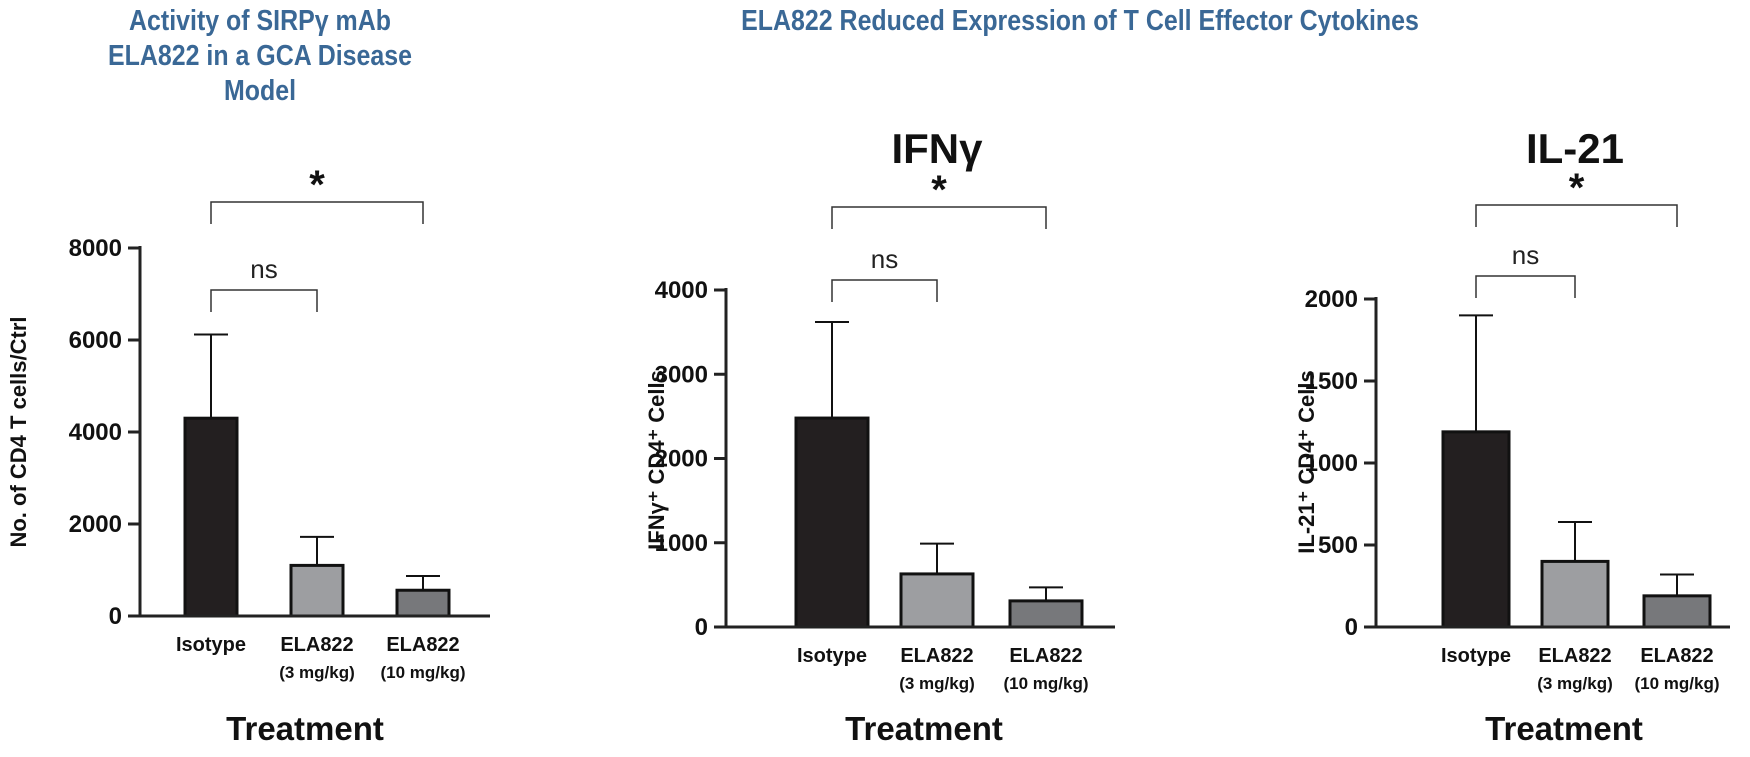  I want to click on y-tick-label: 500, so click(1338, 545).